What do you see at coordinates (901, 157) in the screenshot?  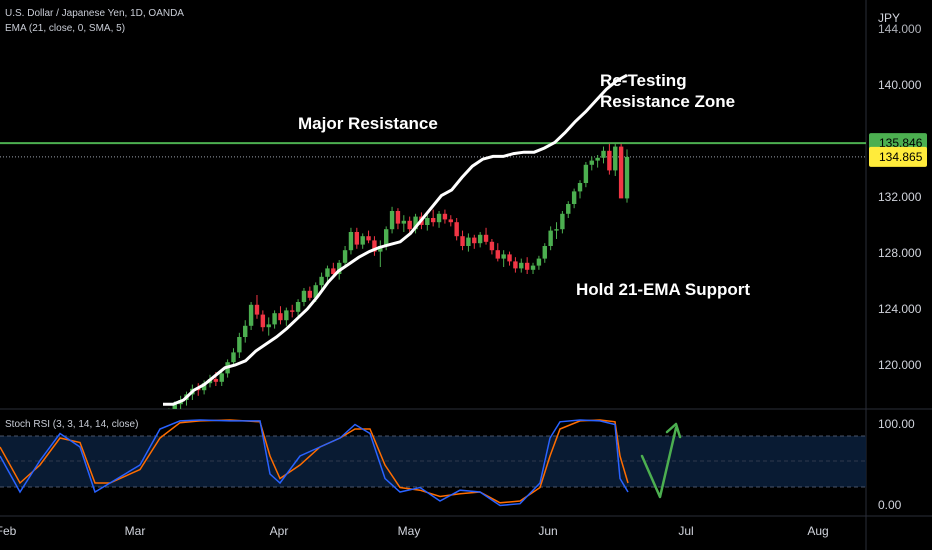 I see `last-price-label: 134.865` at bounding box center [901, 157].